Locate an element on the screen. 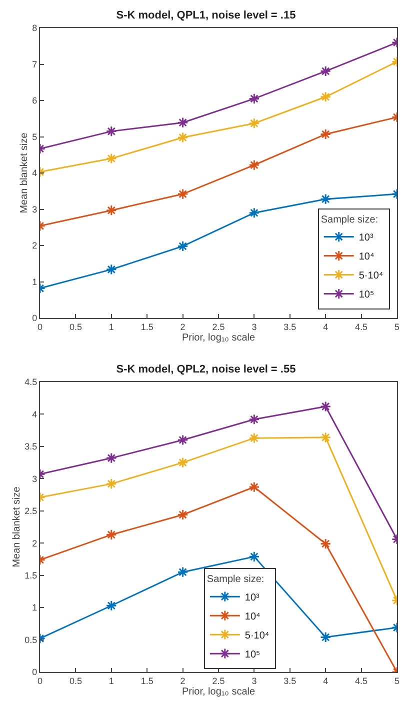 This screenshot has width=412, height=708. y-tick-label: 6 is located at coordinates (35, 101).